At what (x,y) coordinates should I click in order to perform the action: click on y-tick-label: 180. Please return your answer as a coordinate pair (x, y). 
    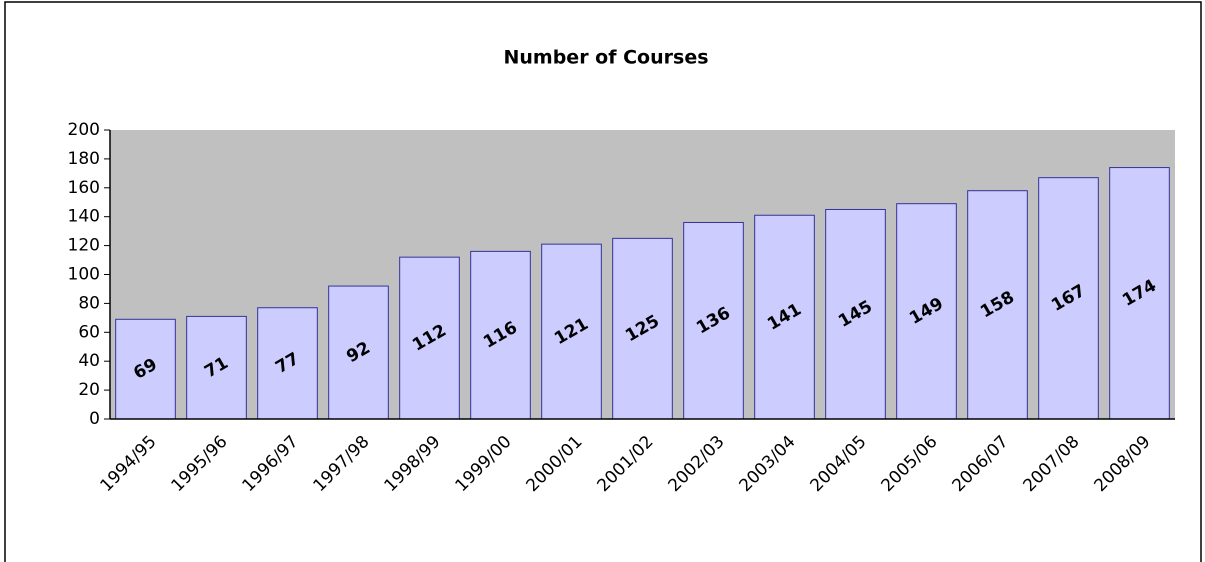
    Looking at the image, I should click on (84, 159).